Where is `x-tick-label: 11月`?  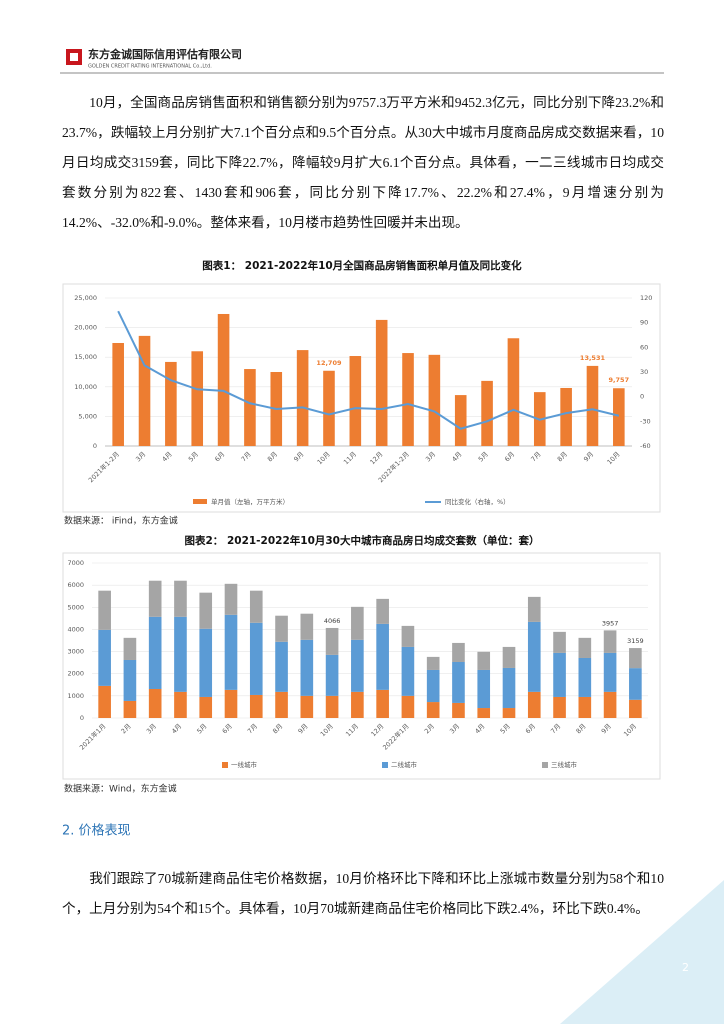
x-tick-label: 11月 is located at coordinates (352, 730).